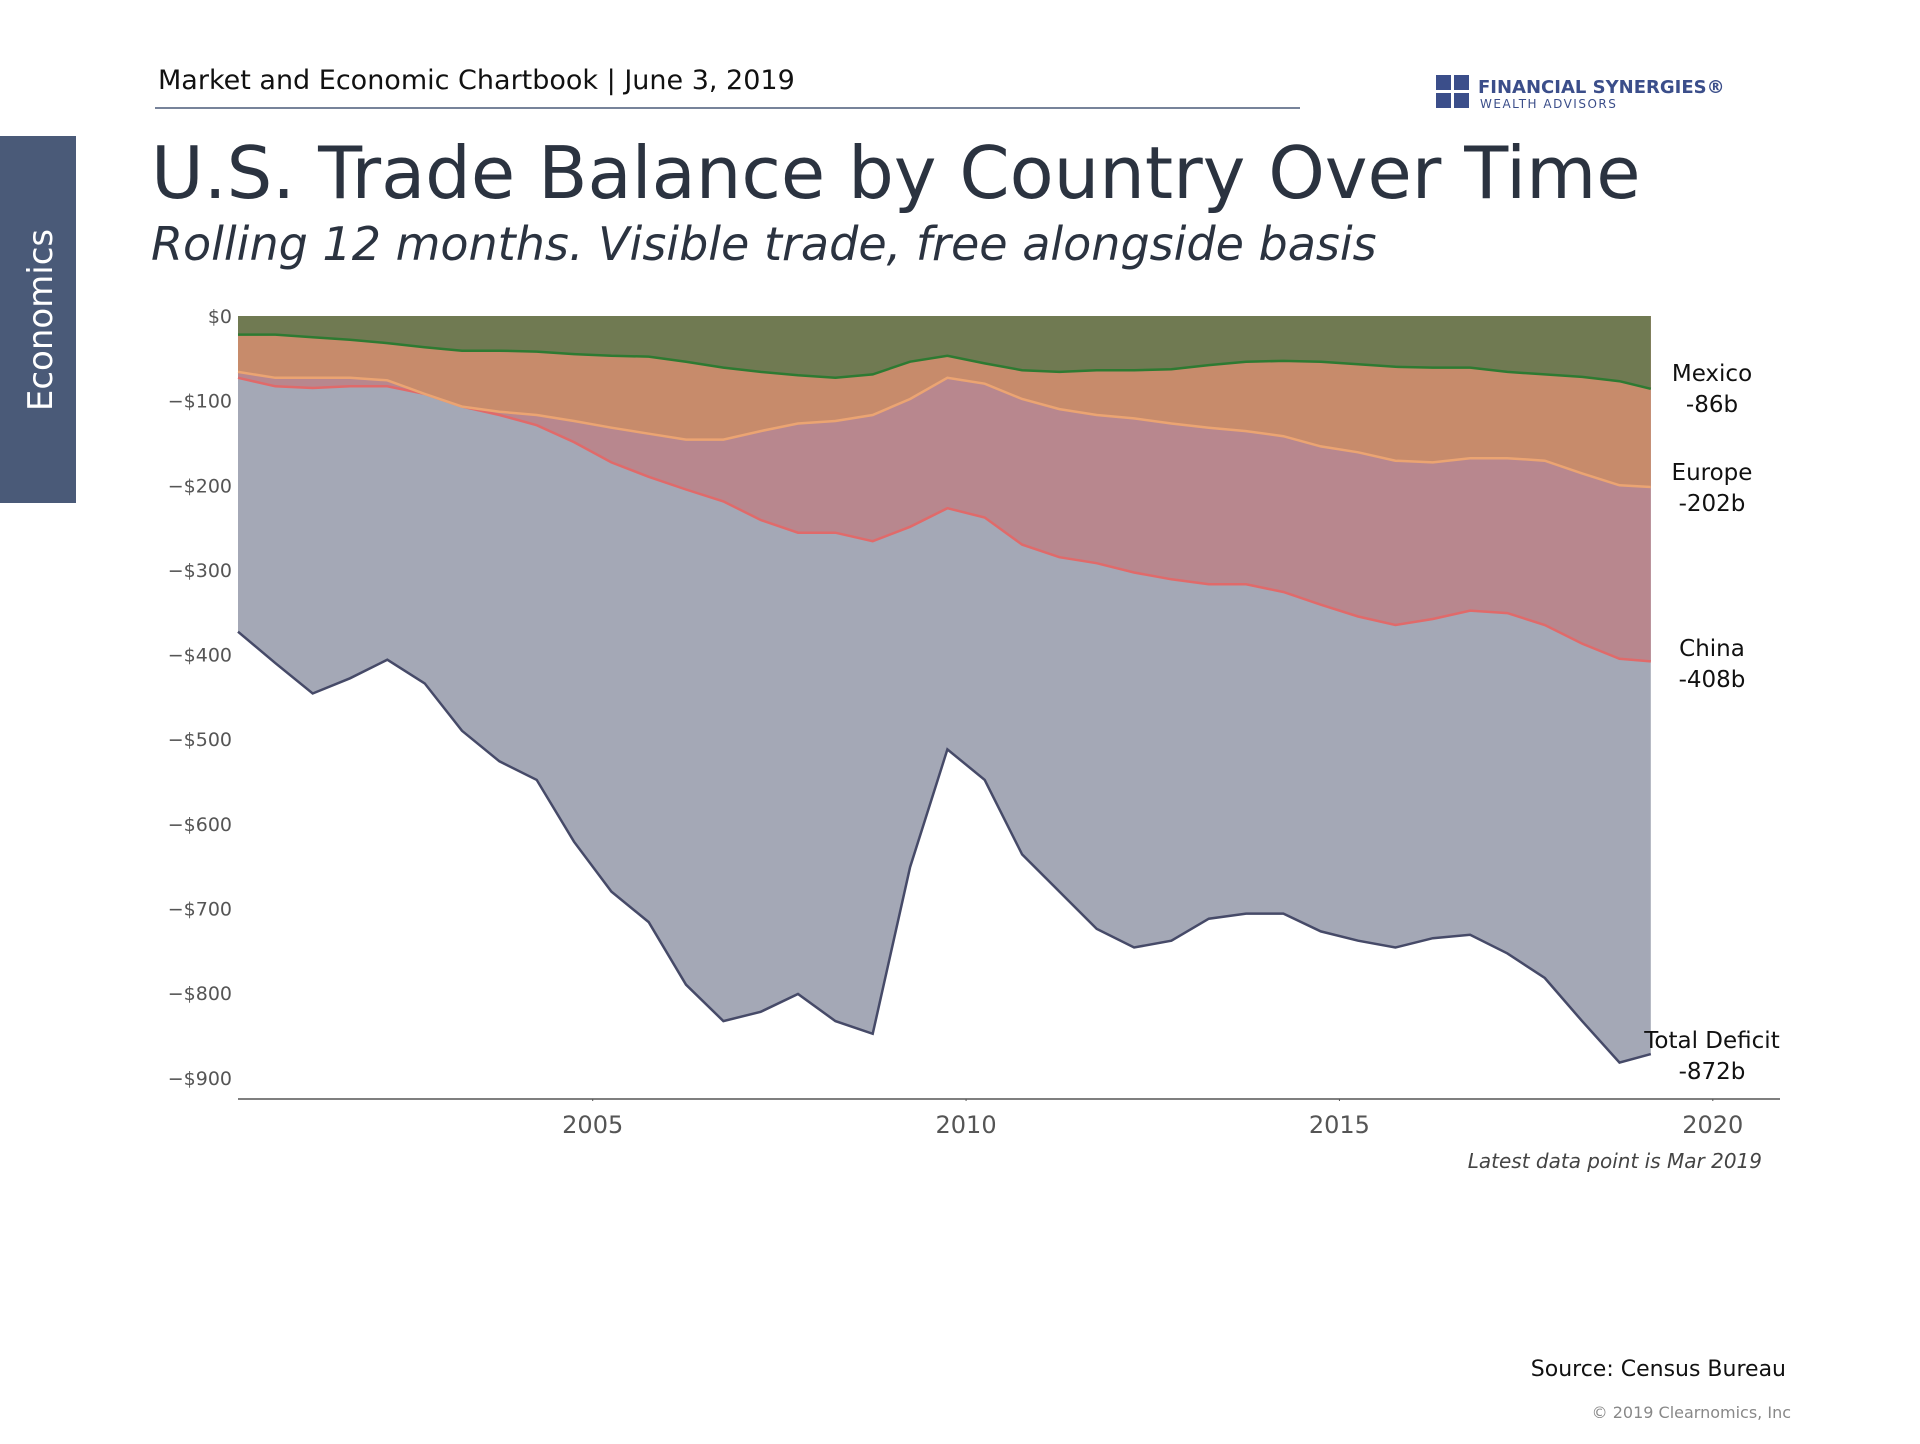  I want to click on series-name: China, so click(1712, 649).